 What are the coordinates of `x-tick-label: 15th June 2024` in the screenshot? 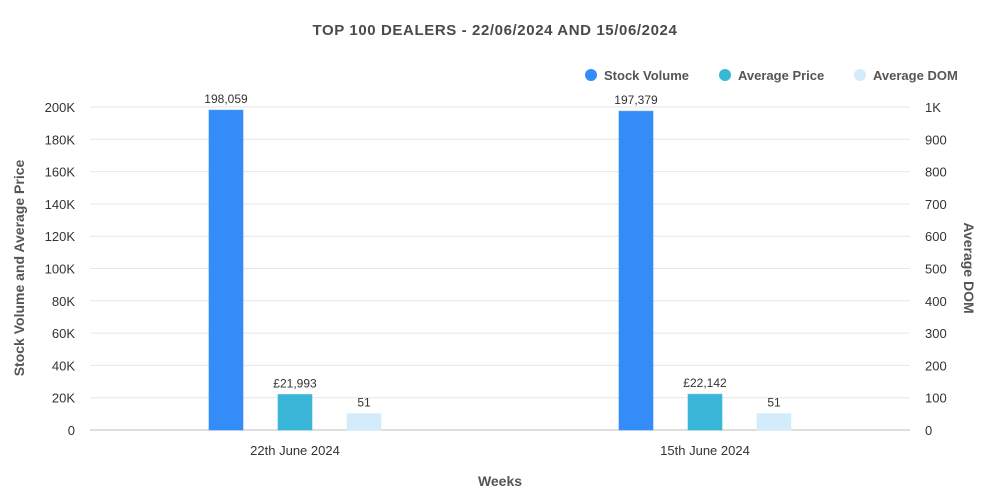 It's located at (705, 450).